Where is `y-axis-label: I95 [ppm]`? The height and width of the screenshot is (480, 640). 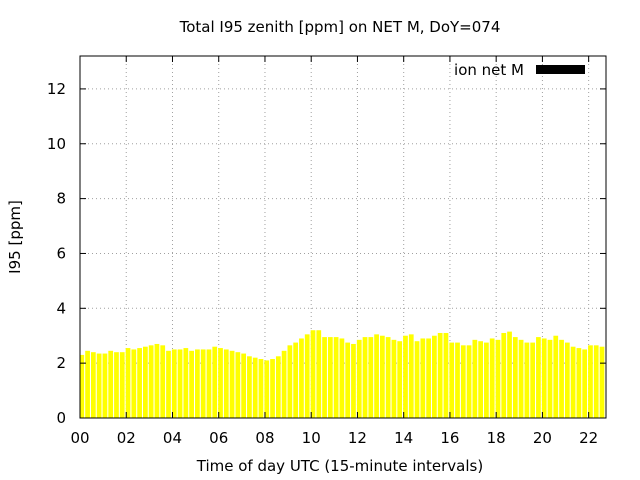 y-axis-label: I95 [ppm] is located at coordinates (15, 237).